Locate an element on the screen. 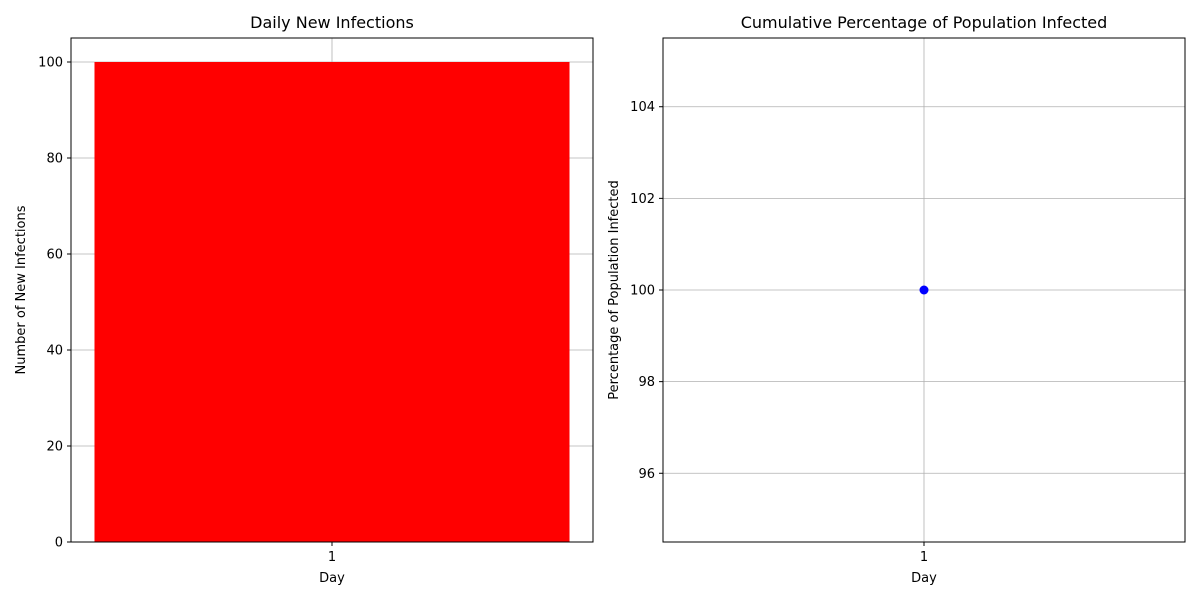  y-tick-label: 98 is located at coordinates (646, 382).